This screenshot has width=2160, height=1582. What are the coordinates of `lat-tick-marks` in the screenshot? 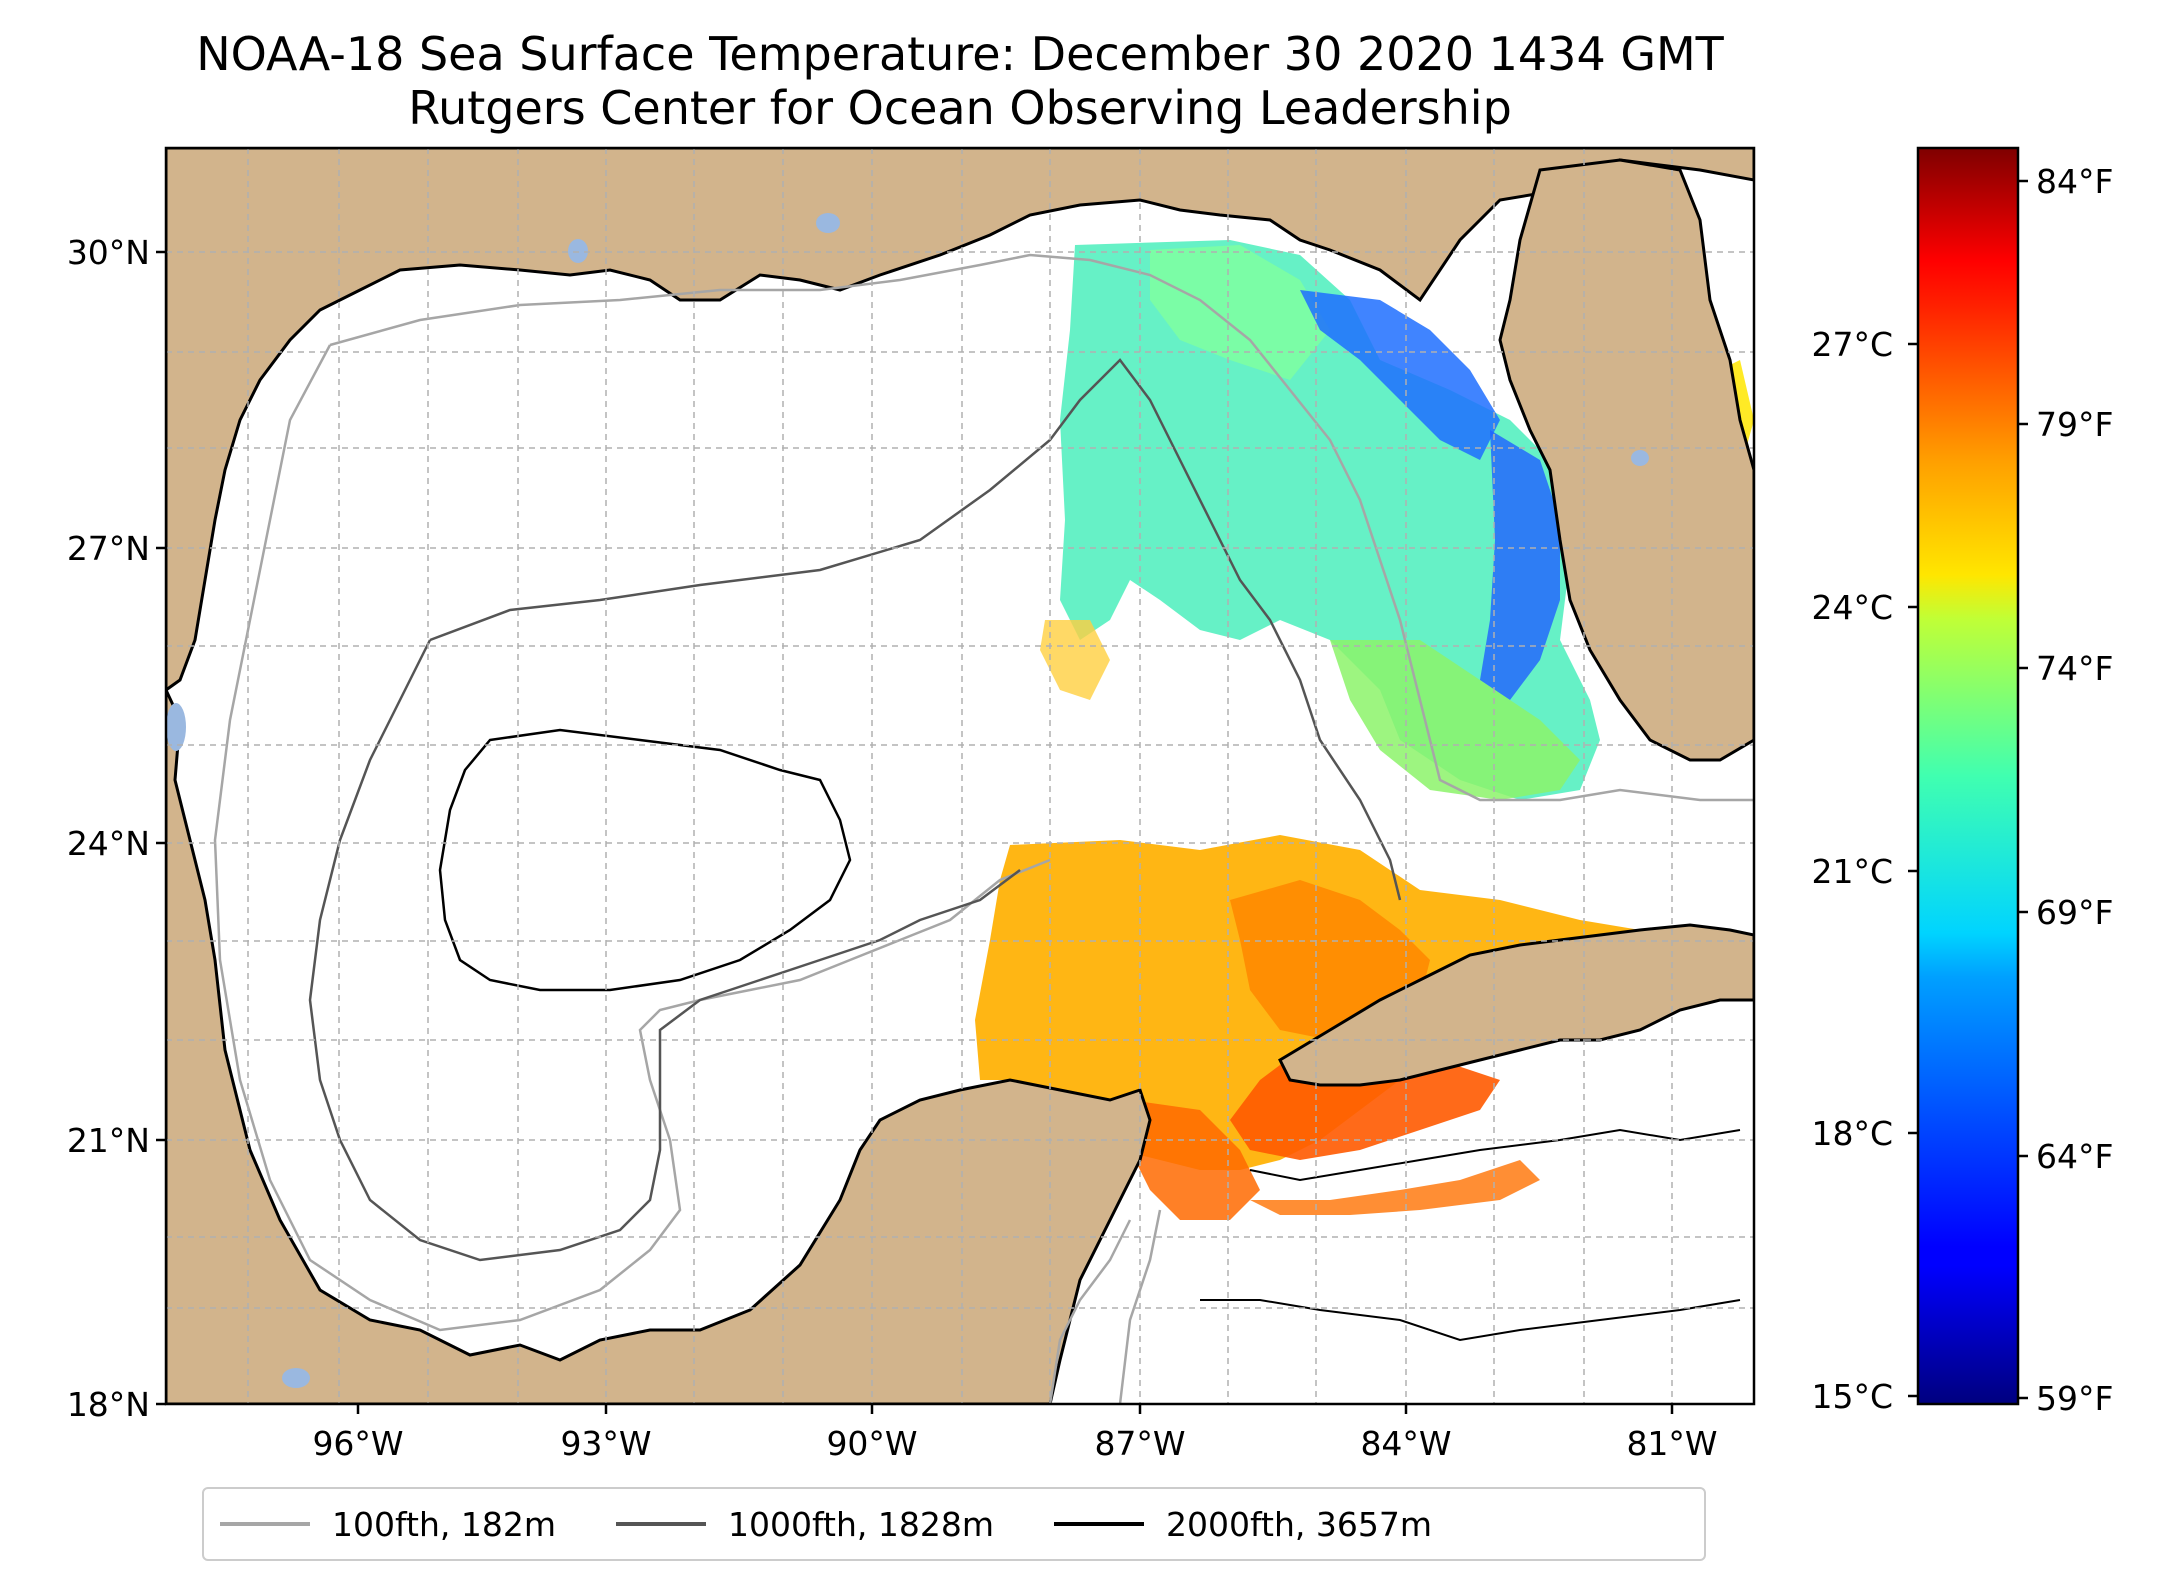 It's located at (161, 828).